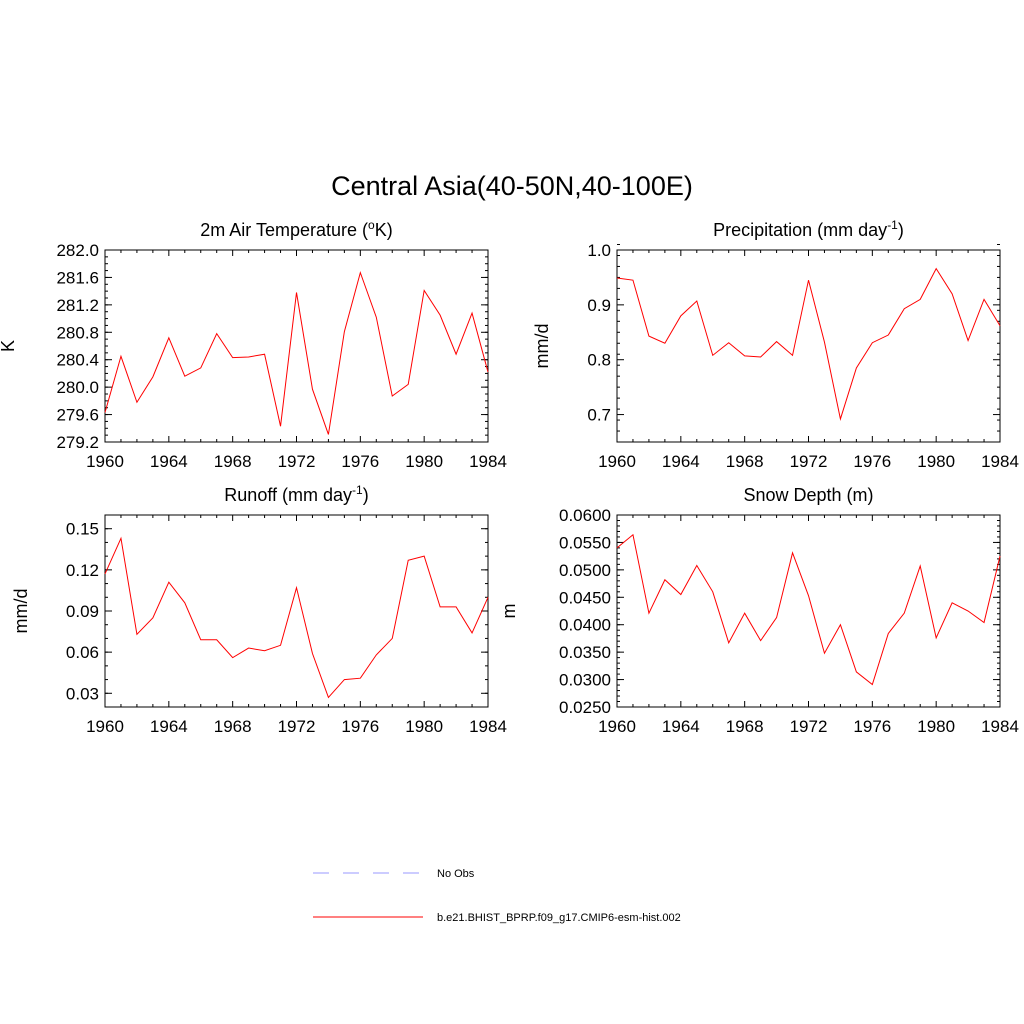 Image resolution: width=1024 pixels, height=1024 pixels. I want to click on panel-title: 2m Air Temperature (oK), so click(296, 229).